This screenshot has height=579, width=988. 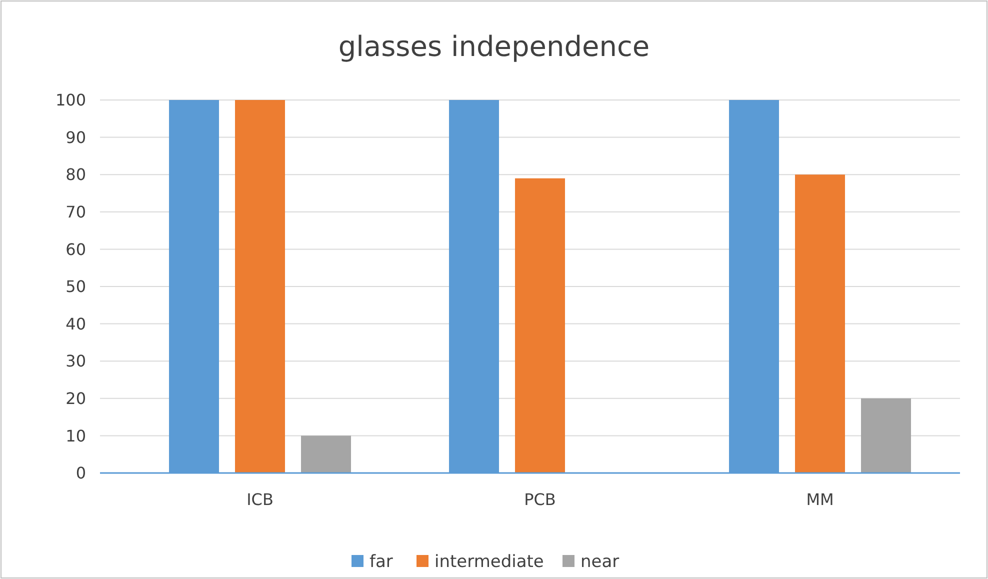 I want to click on y-tick-label: 50, so click(x=76, y=286).